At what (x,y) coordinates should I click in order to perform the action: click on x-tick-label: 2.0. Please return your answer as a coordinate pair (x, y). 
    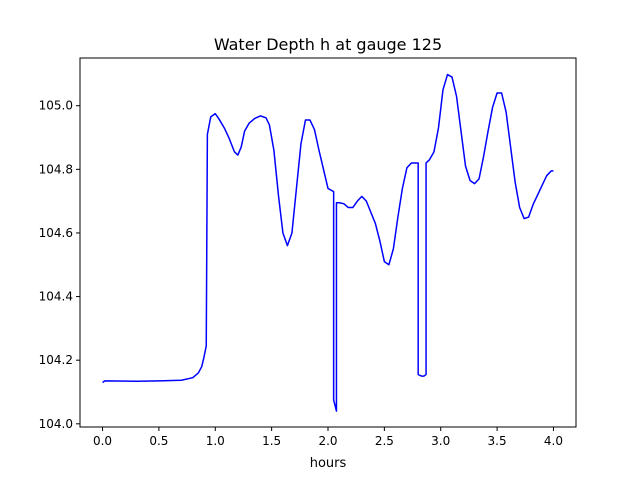
    Looking at the image, I should click on (327, 441).